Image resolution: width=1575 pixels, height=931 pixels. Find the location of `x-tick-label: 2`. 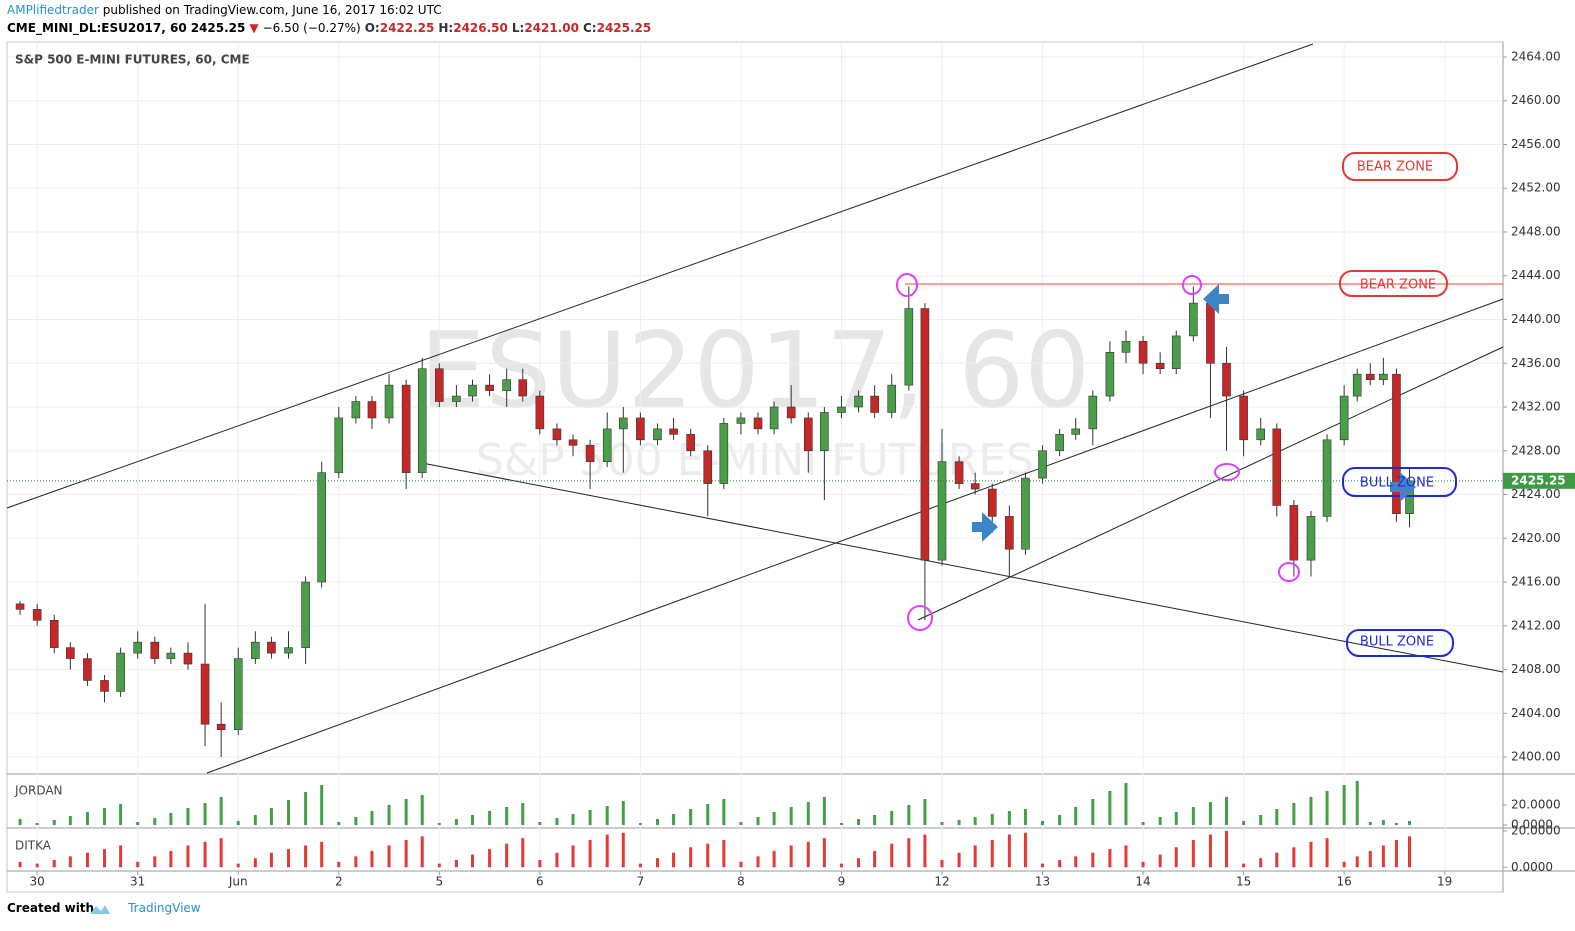

x-tick-label: 2 is located at coordinates (339, 882).